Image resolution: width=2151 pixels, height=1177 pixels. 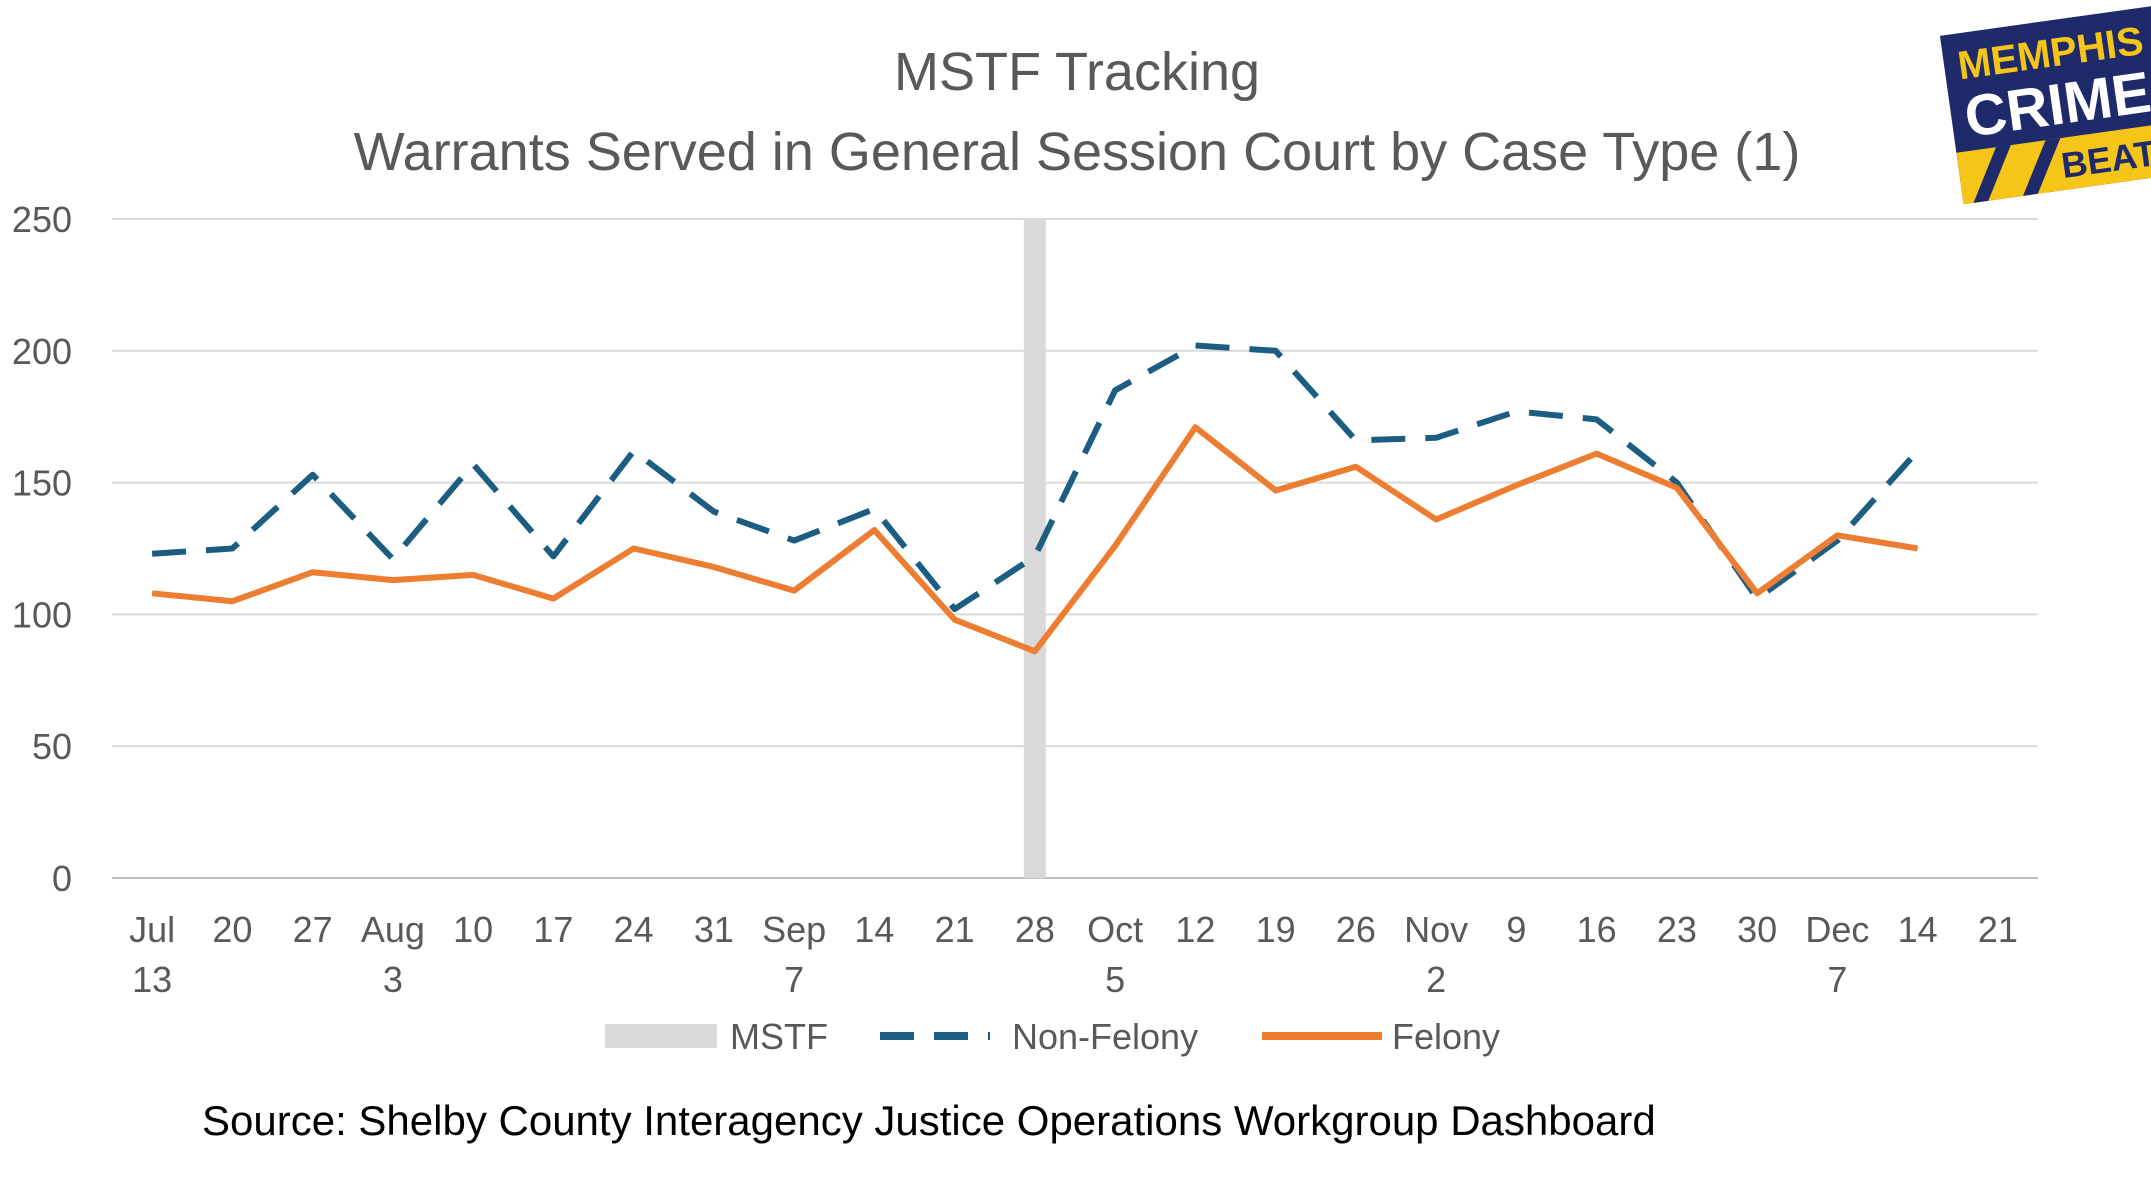 What do you see at coordinates (1436, 929) in the screenshot?
I see `x-tick-label: Nov` at bounding box center [1436, 929].